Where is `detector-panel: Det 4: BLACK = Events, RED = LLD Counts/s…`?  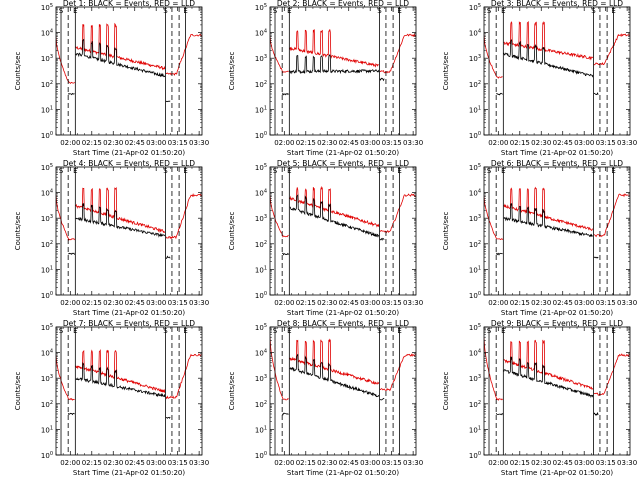 detector-panel: Det 4: BLACK = Events, RED = LLD Counts/s… is located at coordinates (111, 238).